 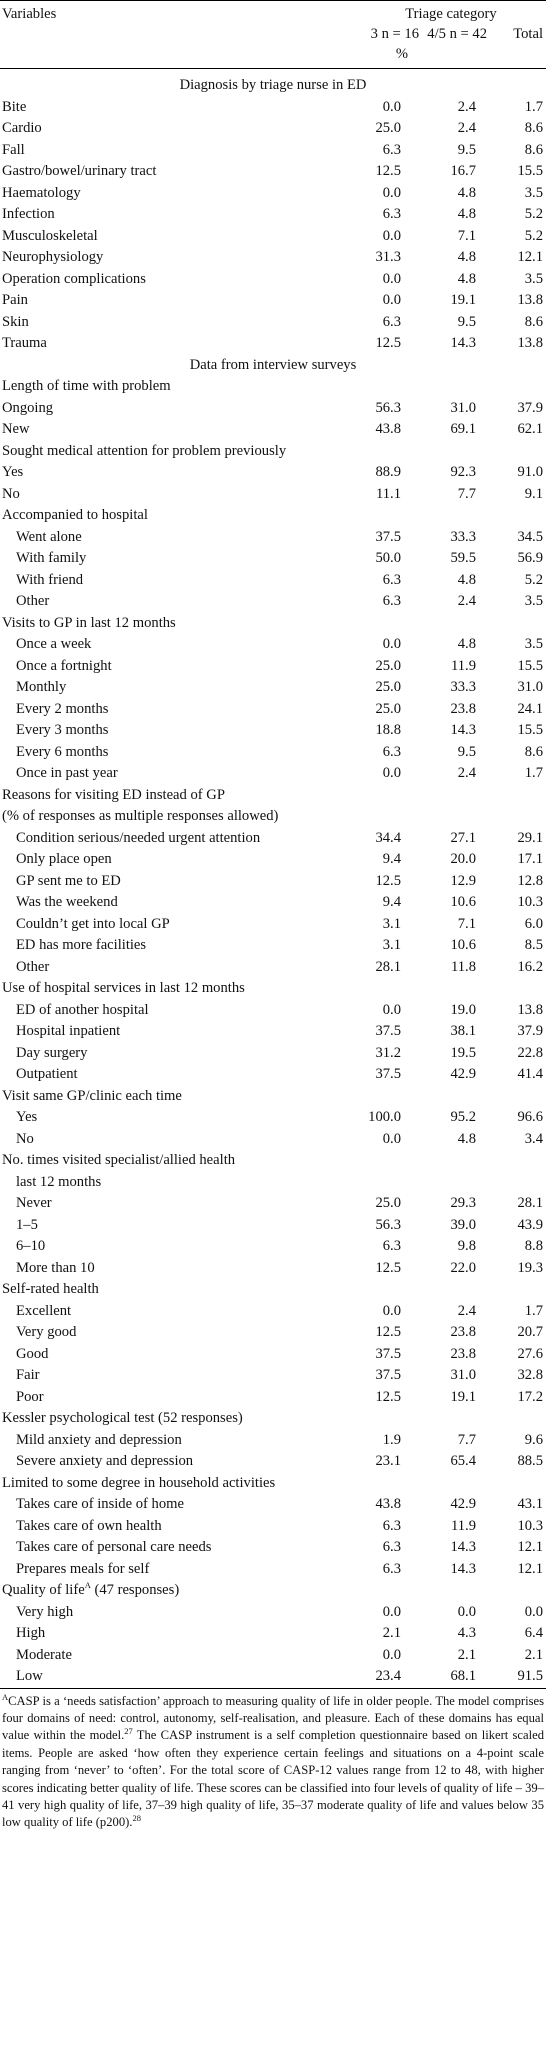 I want to click on cell-triage-3: 31.2, so click(x=388, y=1052).